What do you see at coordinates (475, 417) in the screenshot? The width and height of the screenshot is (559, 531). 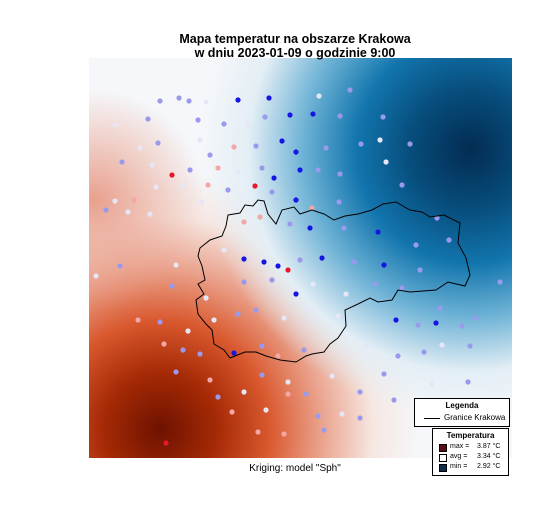 I see `boundary-label: Granice Krakowa` at bounding box center [475, 417].